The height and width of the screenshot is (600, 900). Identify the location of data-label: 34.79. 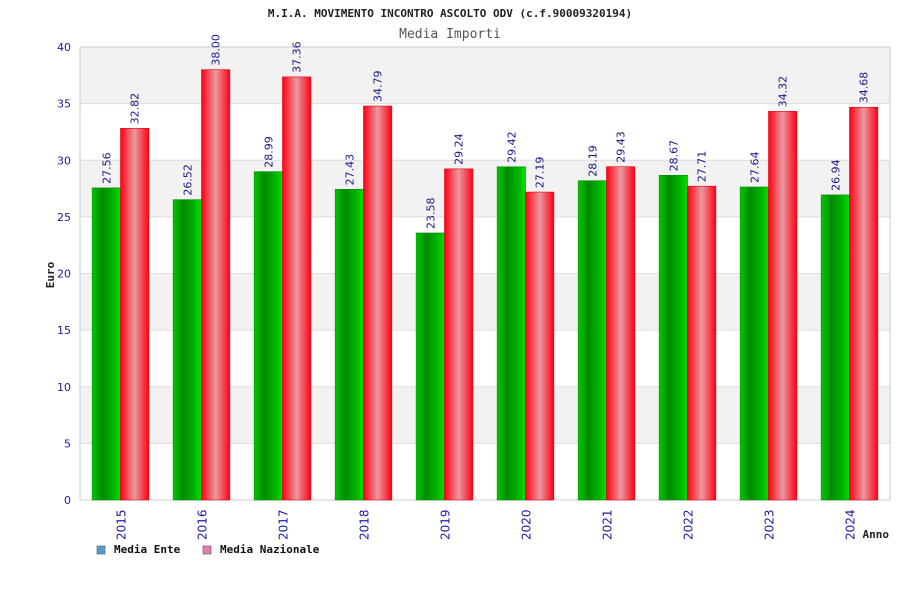
(378, 87).